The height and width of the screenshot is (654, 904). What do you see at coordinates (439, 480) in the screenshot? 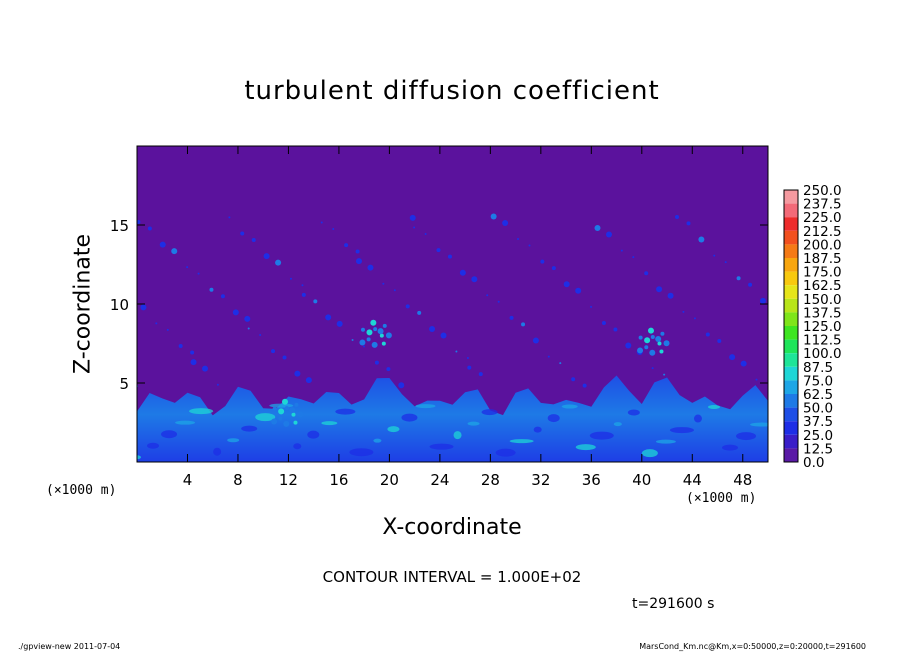
I see `x-tick-label: 24` at bounding box center [439, 480].